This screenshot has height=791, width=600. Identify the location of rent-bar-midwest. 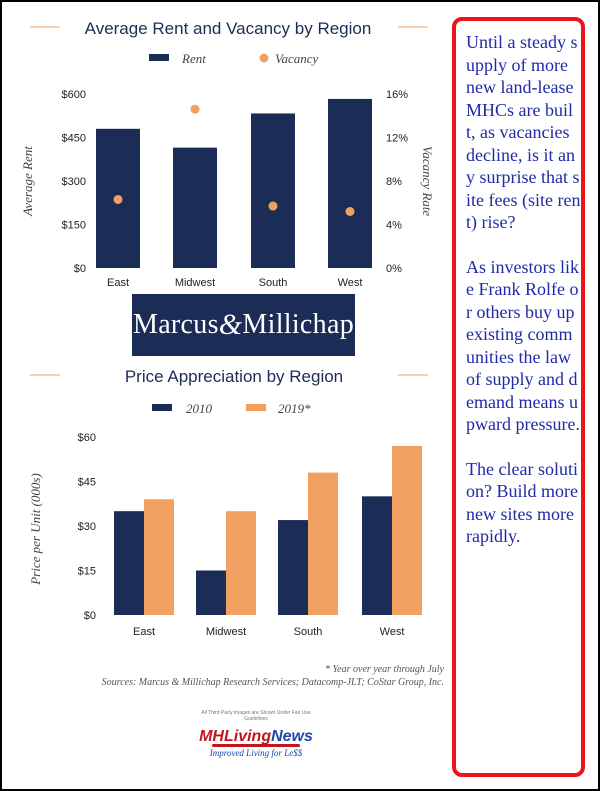
(195, 207).